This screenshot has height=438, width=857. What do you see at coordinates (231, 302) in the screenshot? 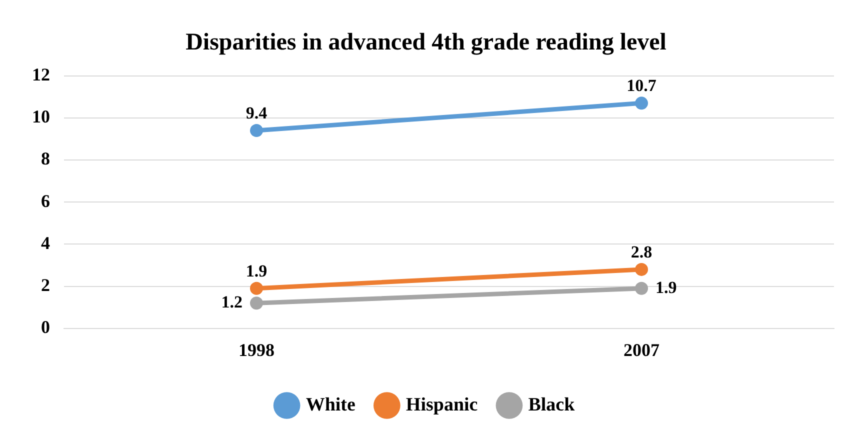
I see `data-label: 1.2` at bounding box center [231, 302].